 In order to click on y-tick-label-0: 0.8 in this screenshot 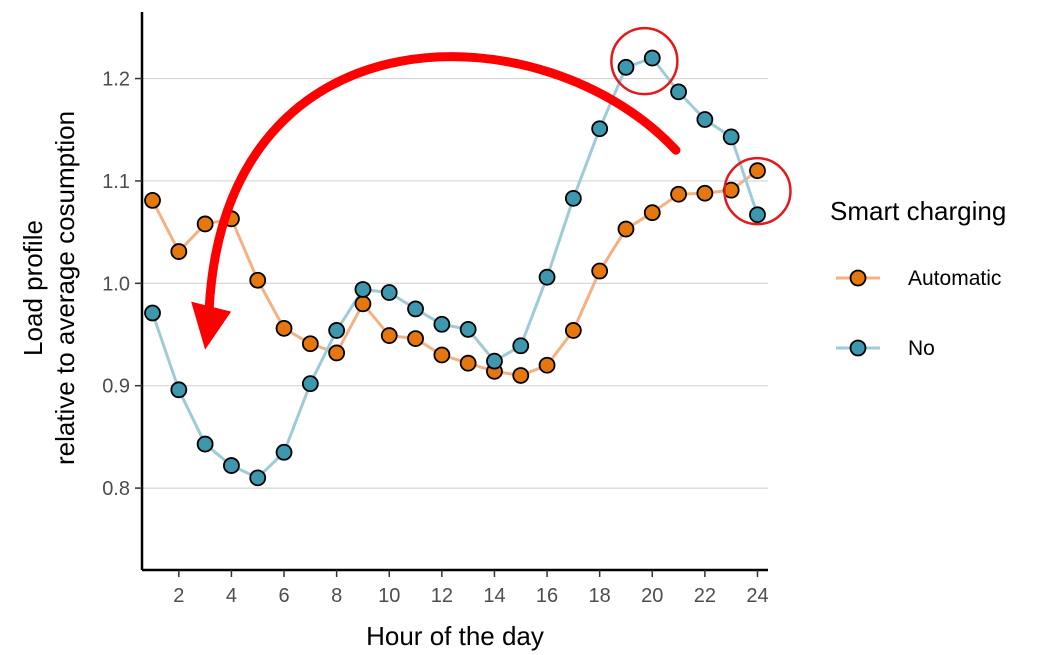, I will do `click(116, 489)`.